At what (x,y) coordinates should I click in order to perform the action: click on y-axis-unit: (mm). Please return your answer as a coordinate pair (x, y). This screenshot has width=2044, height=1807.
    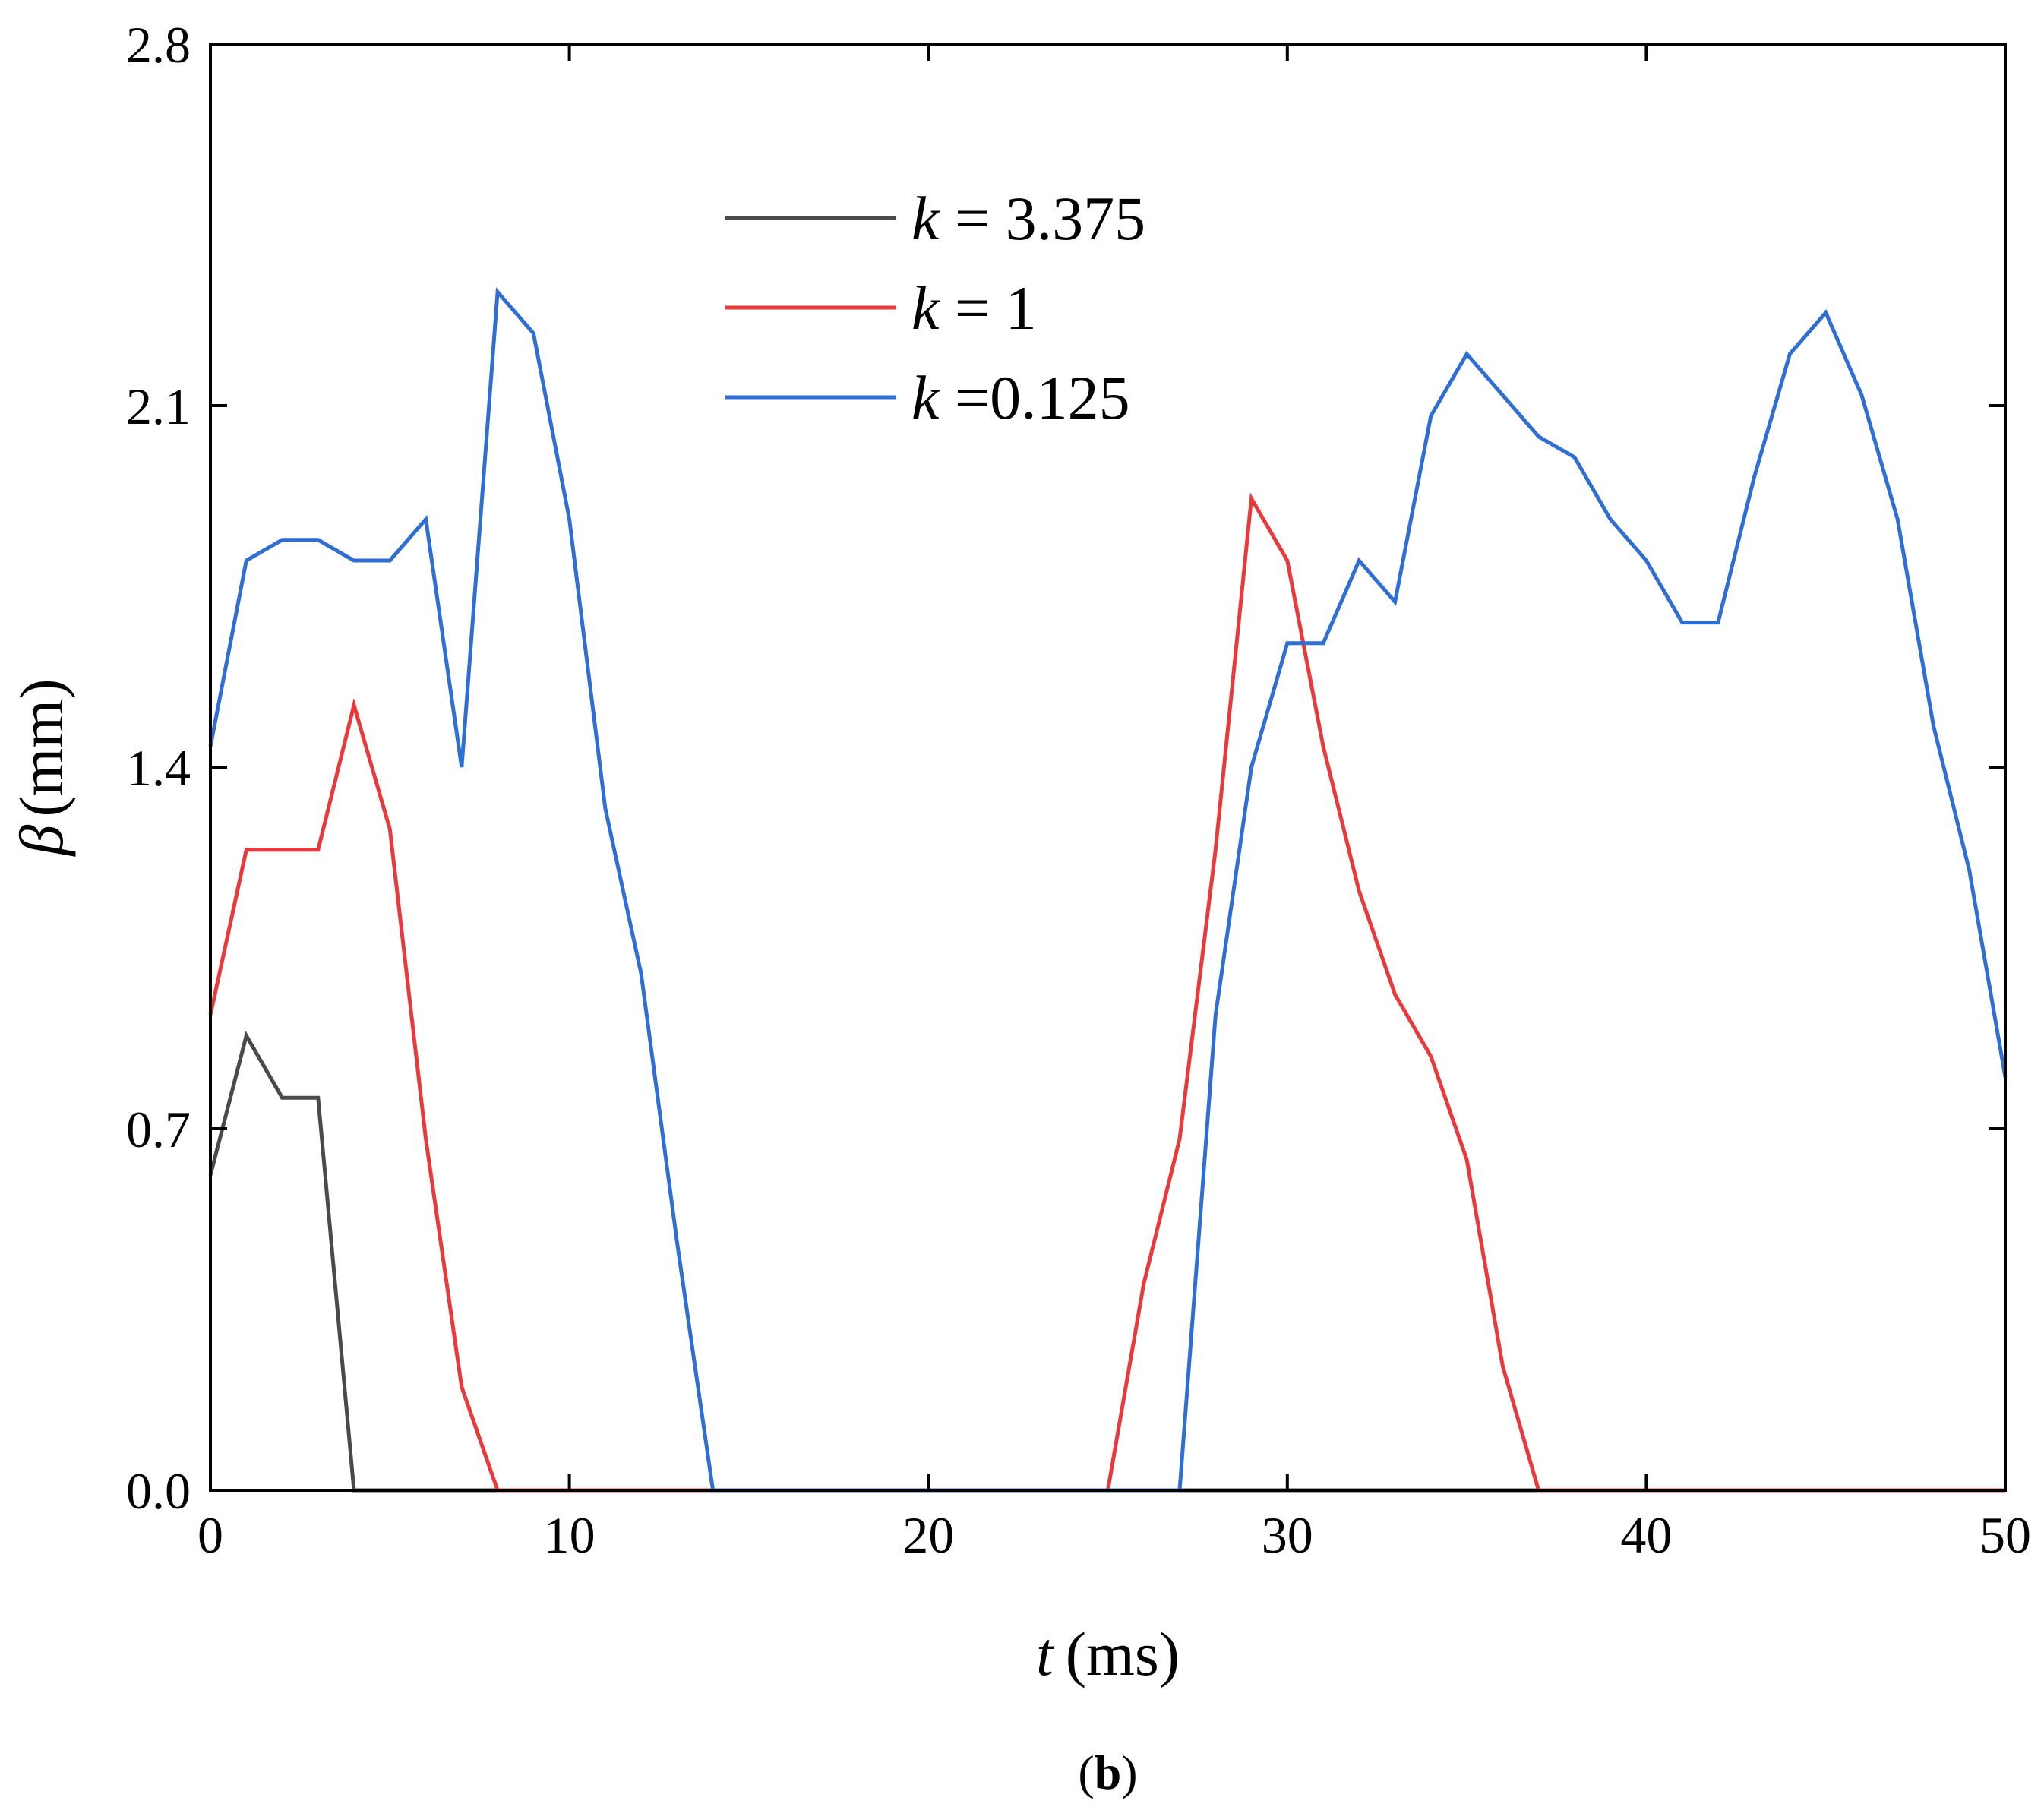
    Looking at the image, I should click on (42, 747).